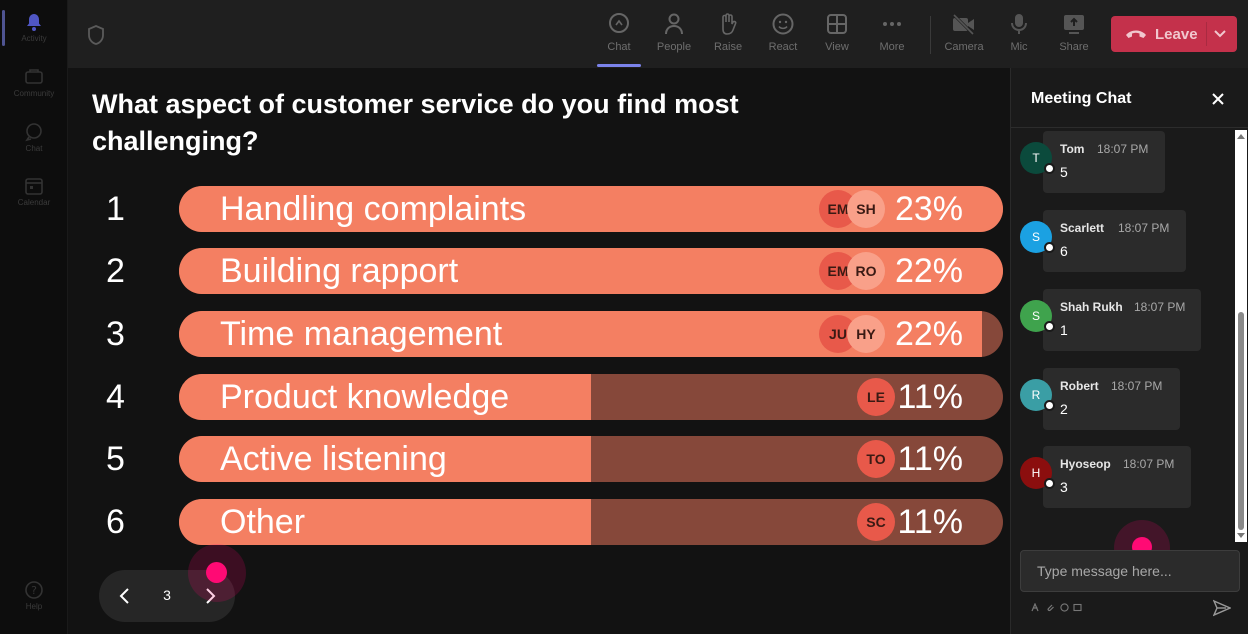 Image resolution: width=1248 pixels, height=634 pixels. I want to click on chevron-right-icon, so click(210, 596).